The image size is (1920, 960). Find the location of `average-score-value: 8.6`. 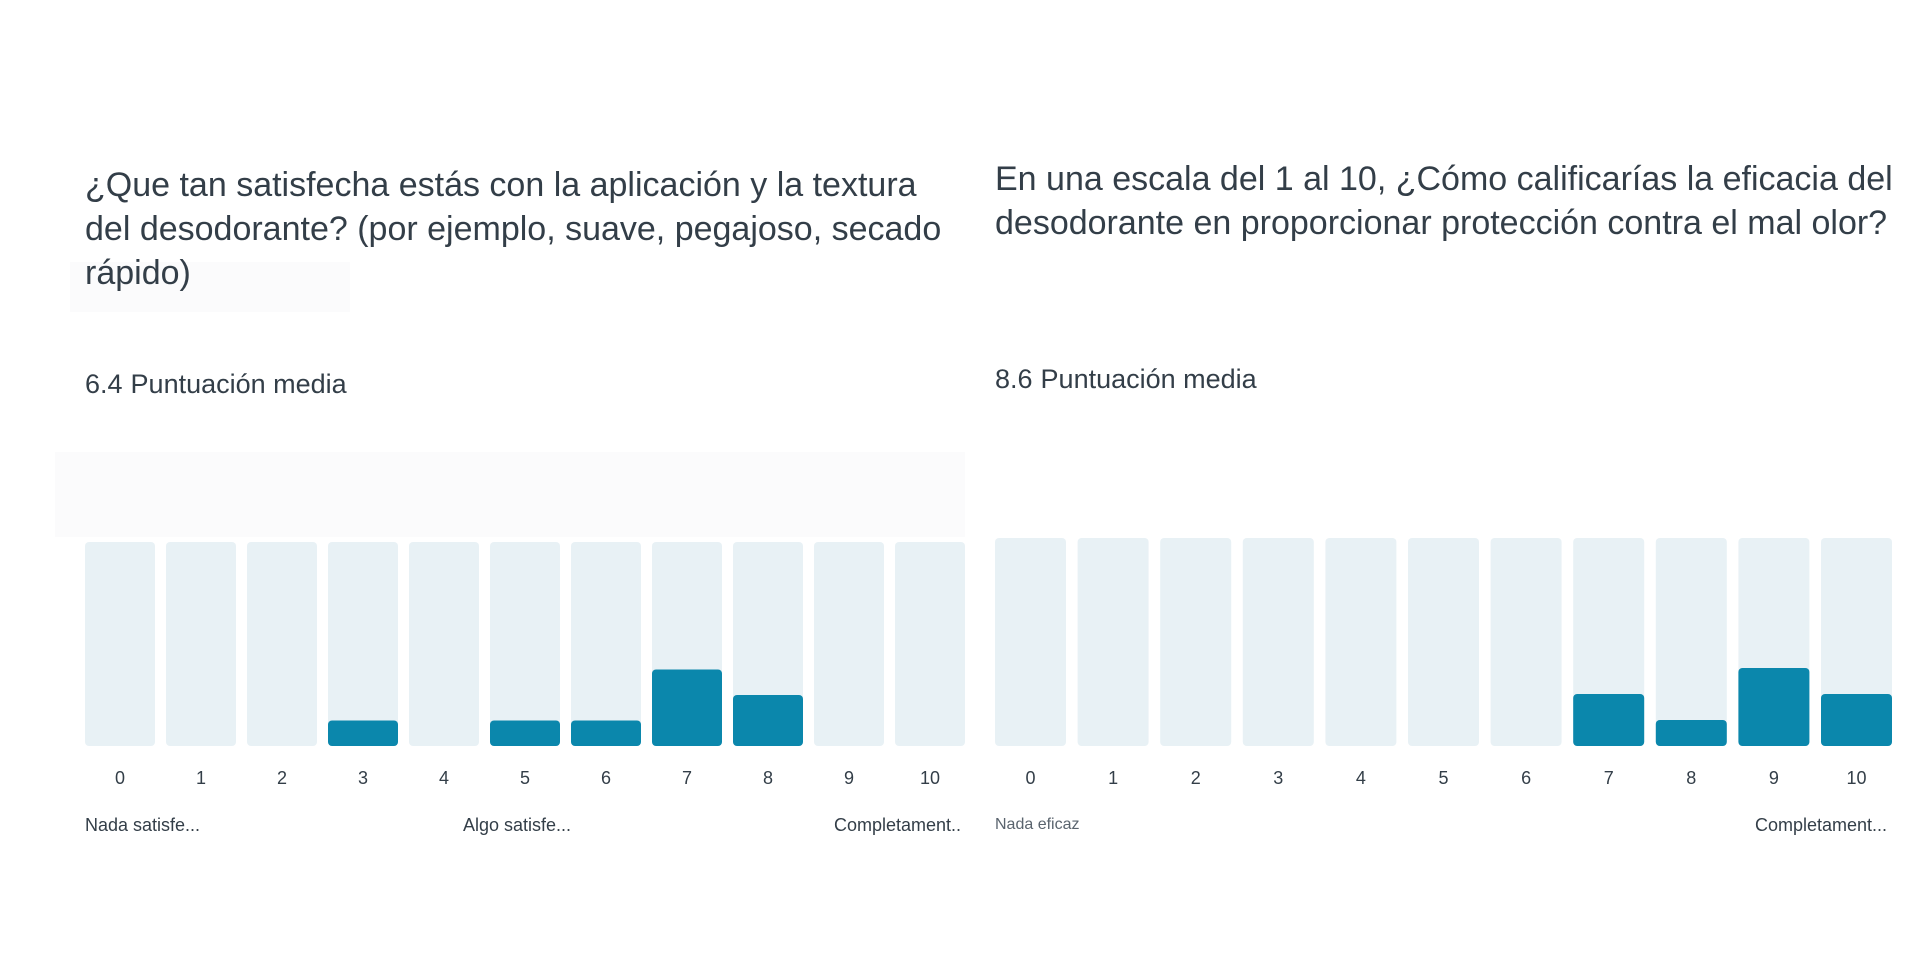

average-score-value: 8.6 is located at coordinates (1014, 379).